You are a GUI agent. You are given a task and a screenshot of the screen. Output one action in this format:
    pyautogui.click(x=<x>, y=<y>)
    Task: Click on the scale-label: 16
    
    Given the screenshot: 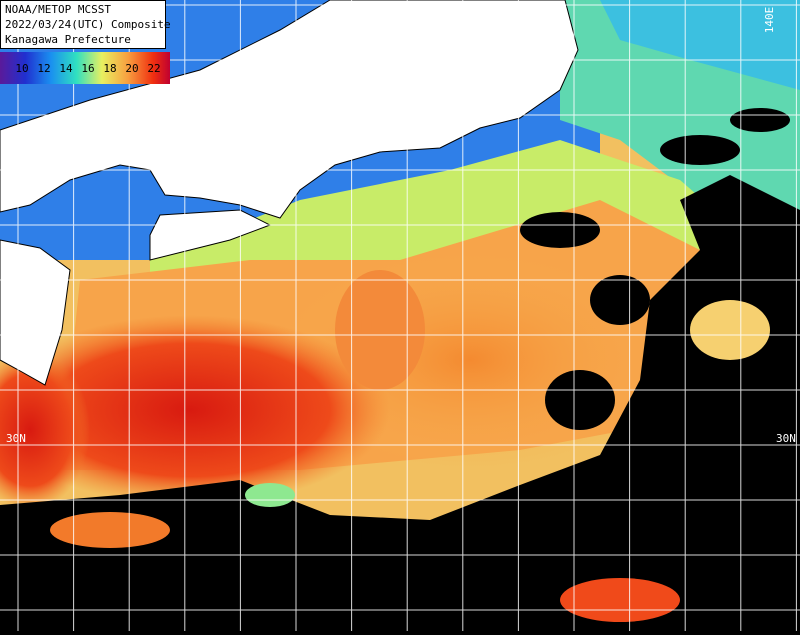 What is the action you would take?
    pyautogui.click(x=87, y=68)
    